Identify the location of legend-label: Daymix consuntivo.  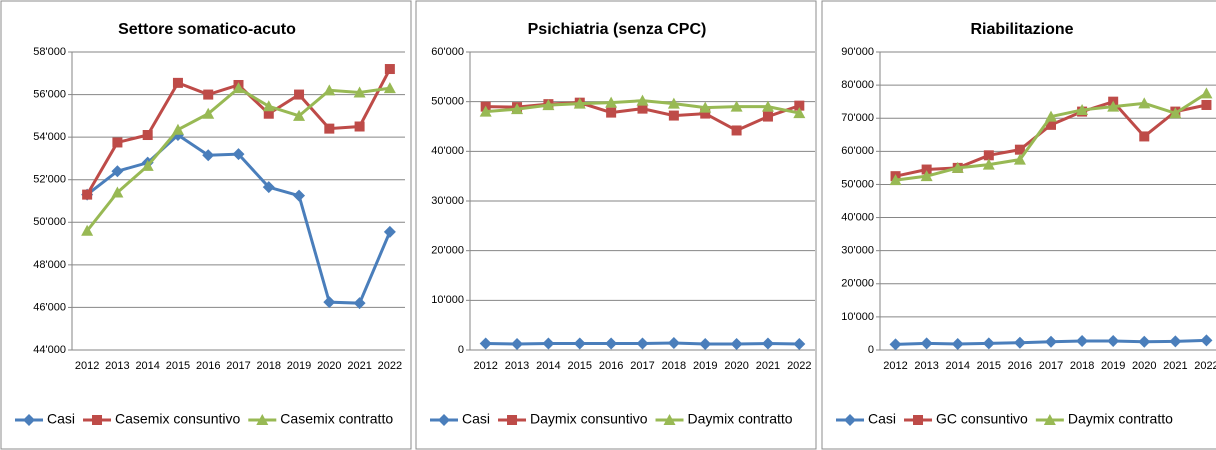
(589, 419).